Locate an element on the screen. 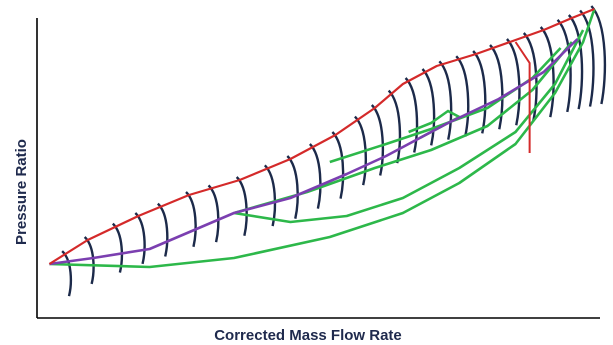 This screenshot has height=345, width=613. surge-line is located at coordinates (522, 97).